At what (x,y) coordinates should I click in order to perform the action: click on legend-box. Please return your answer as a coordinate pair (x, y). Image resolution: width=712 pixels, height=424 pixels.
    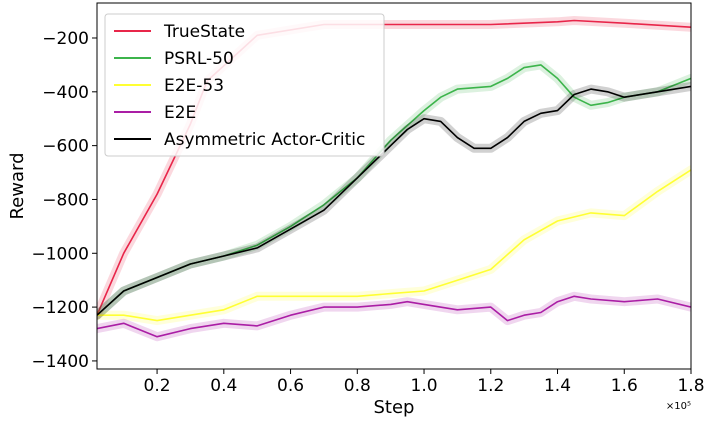
    Looking at the image, I should click on (244, 85).